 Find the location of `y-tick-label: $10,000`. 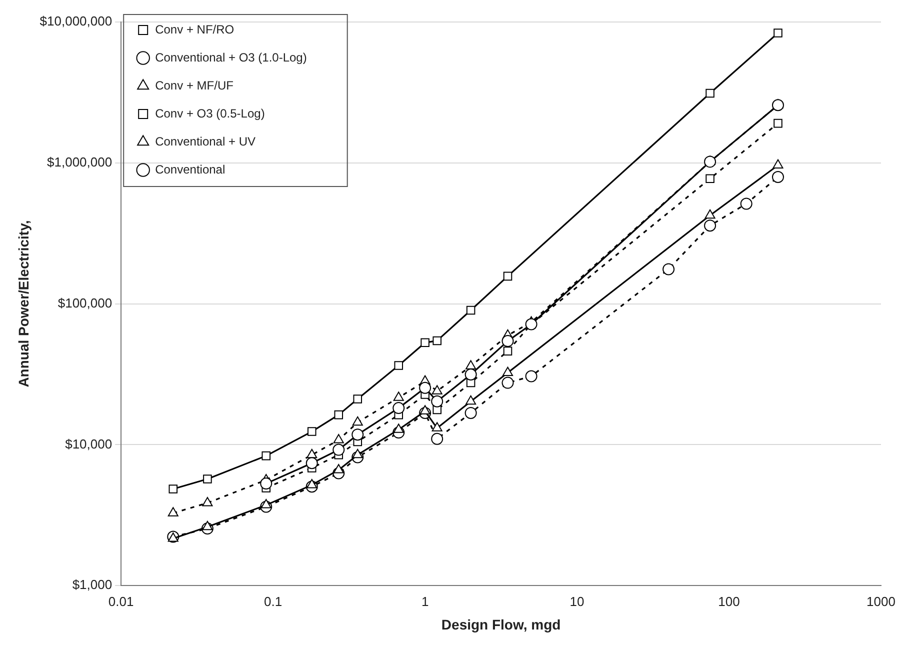

y-tick-label: $10,000 is located at coordinates (88, 444).